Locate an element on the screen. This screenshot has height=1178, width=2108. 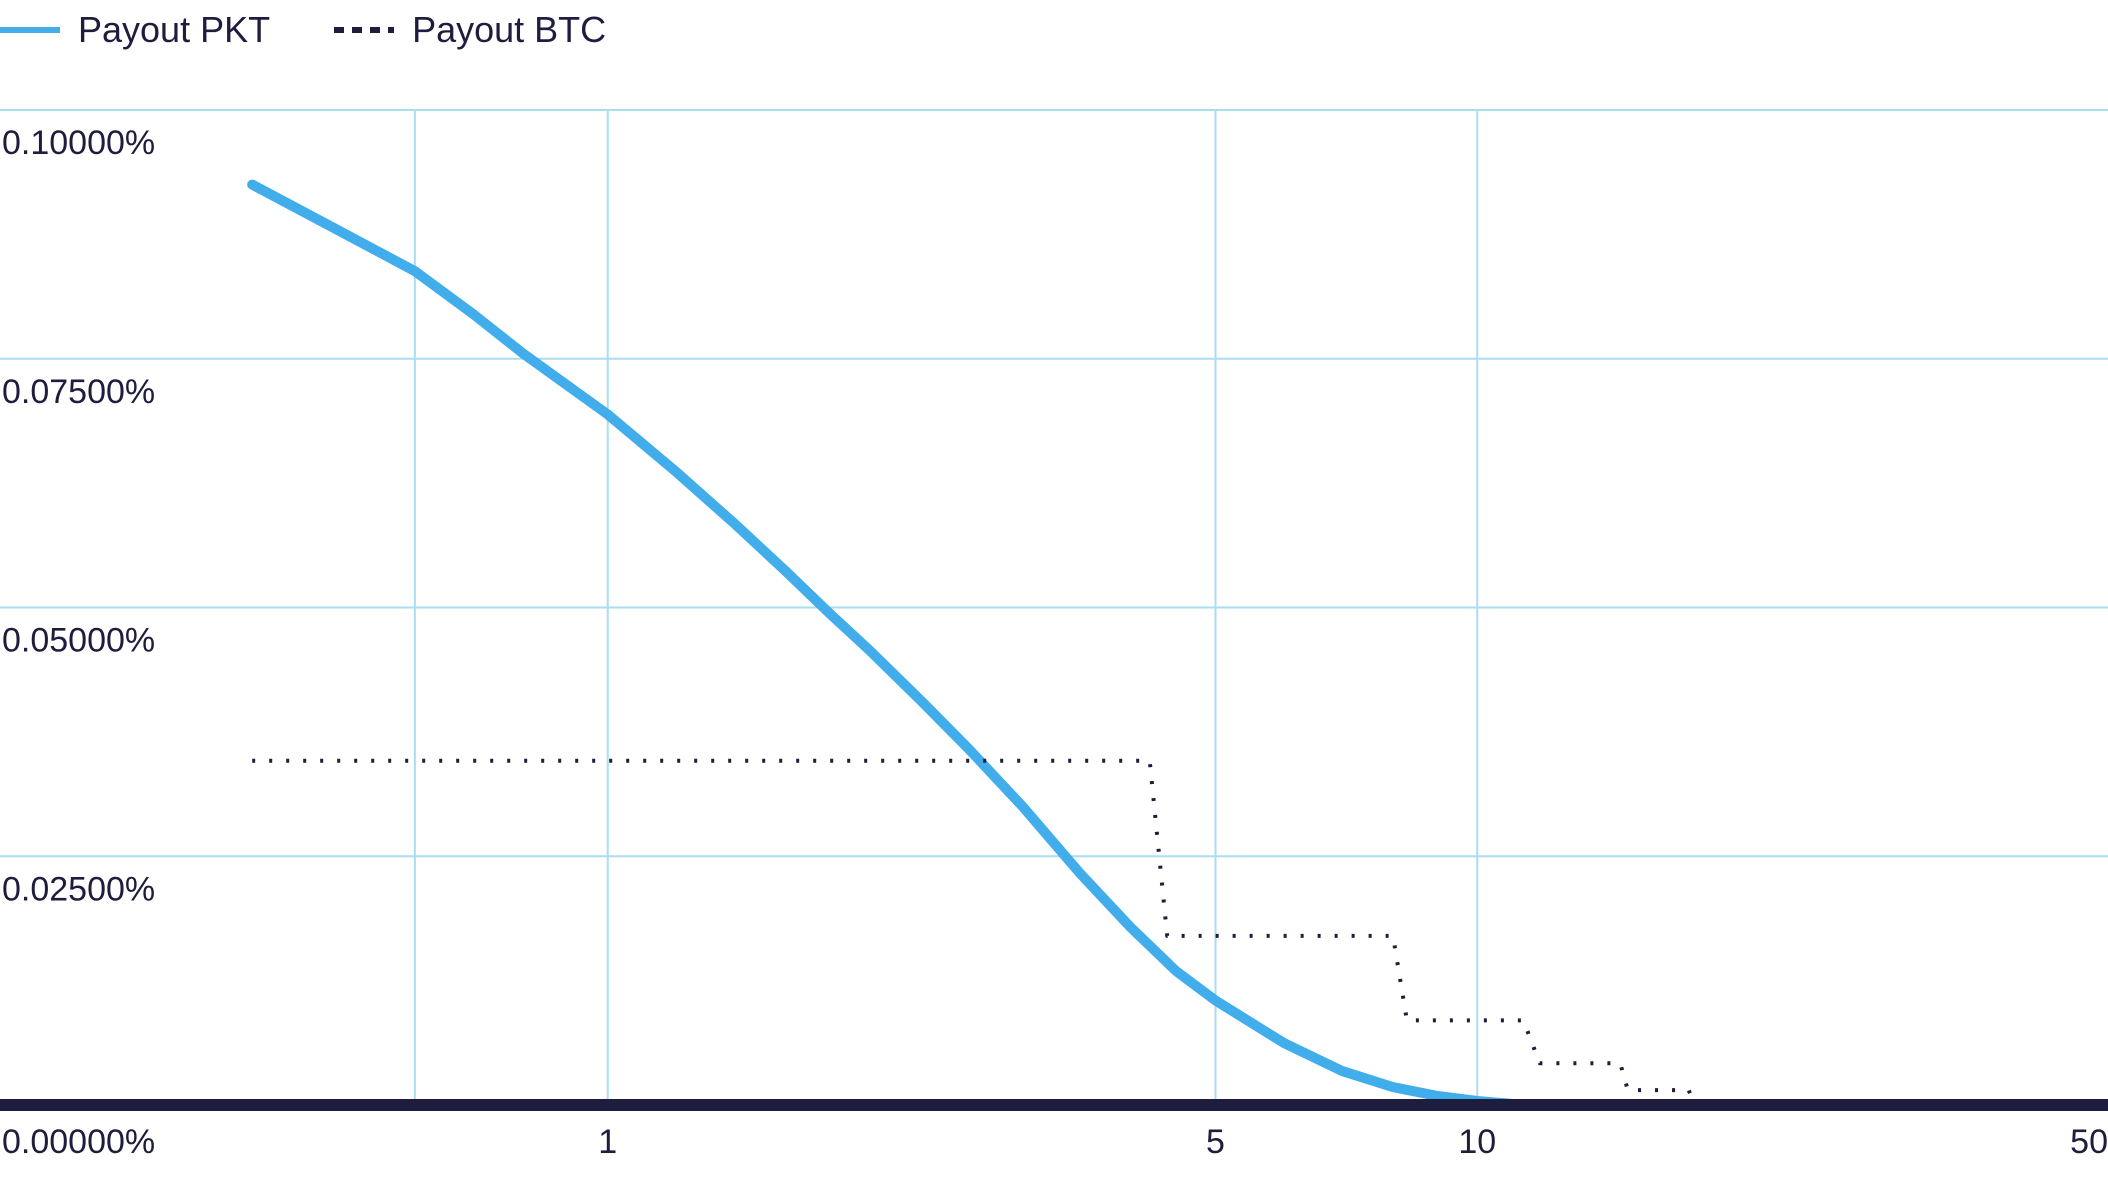
legend-swatch-solid-line is located at coordinates (30, 30).